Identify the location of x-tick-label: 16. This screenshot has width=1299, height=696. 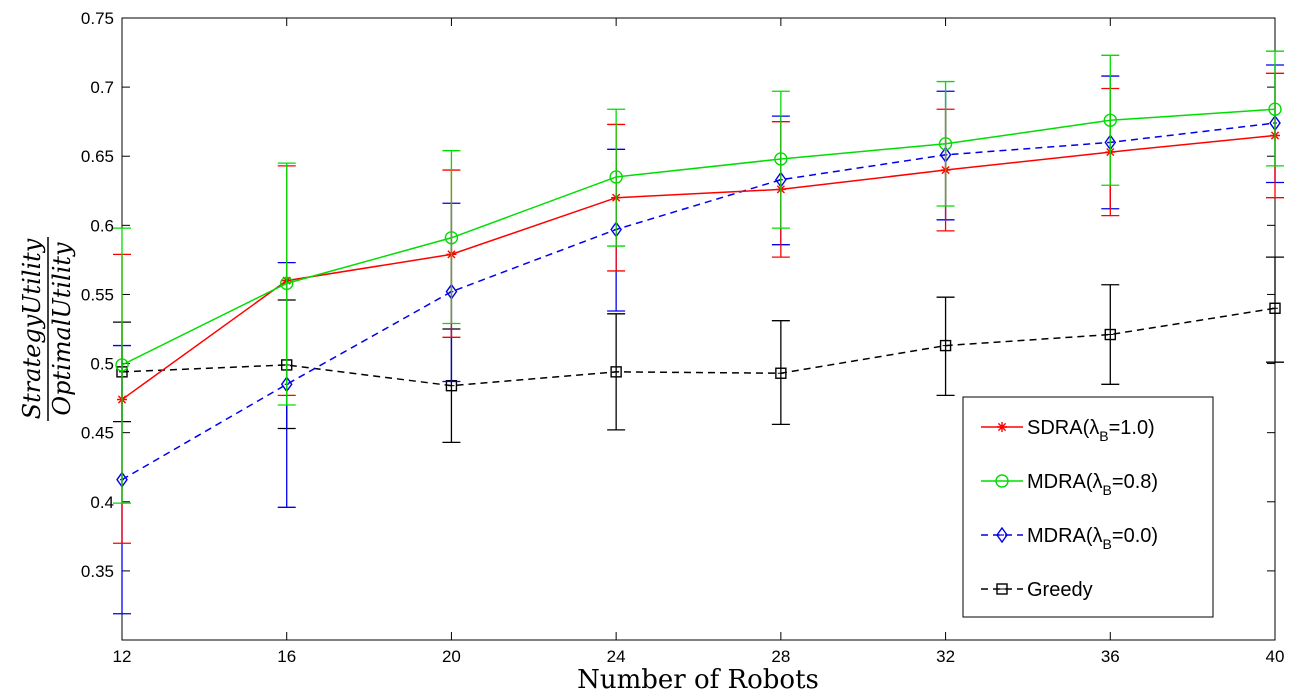
(286, 656).